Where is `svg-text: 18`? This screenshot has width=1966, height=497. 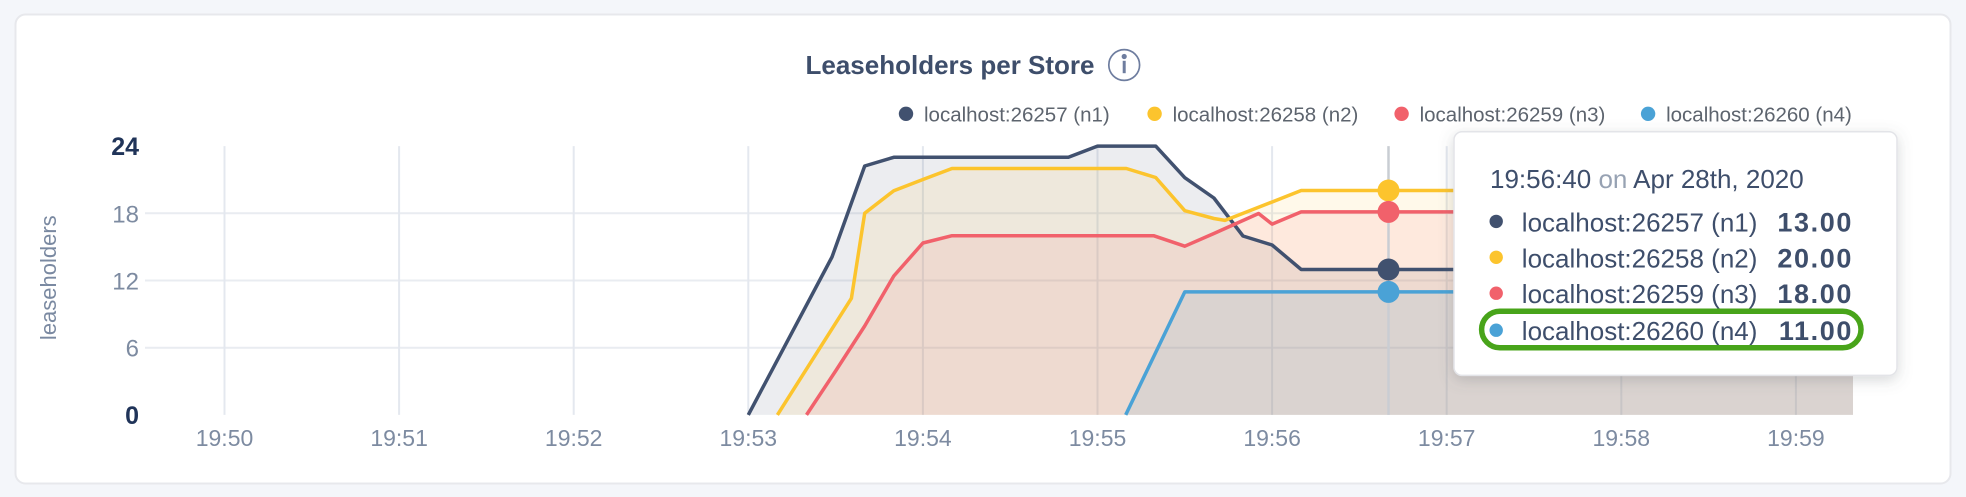 svg-text: 18 is located at coordinates (125, 214).